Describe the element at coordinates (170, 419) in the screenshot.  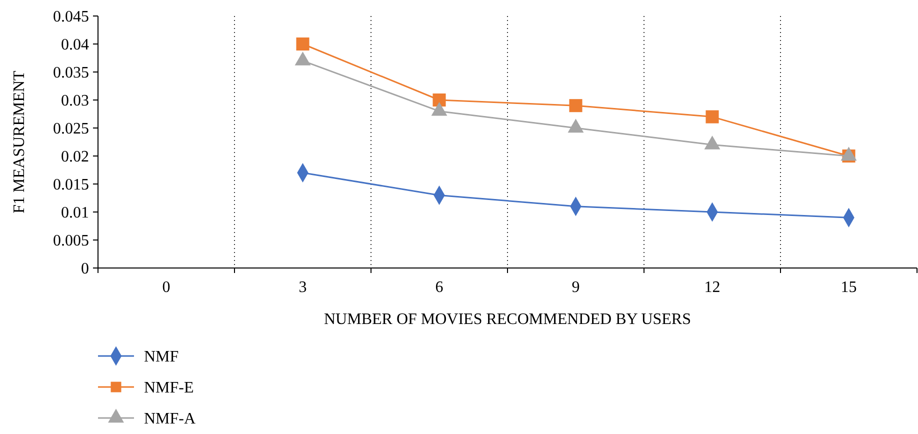
I see `legend-label: NMF-A` at that location.